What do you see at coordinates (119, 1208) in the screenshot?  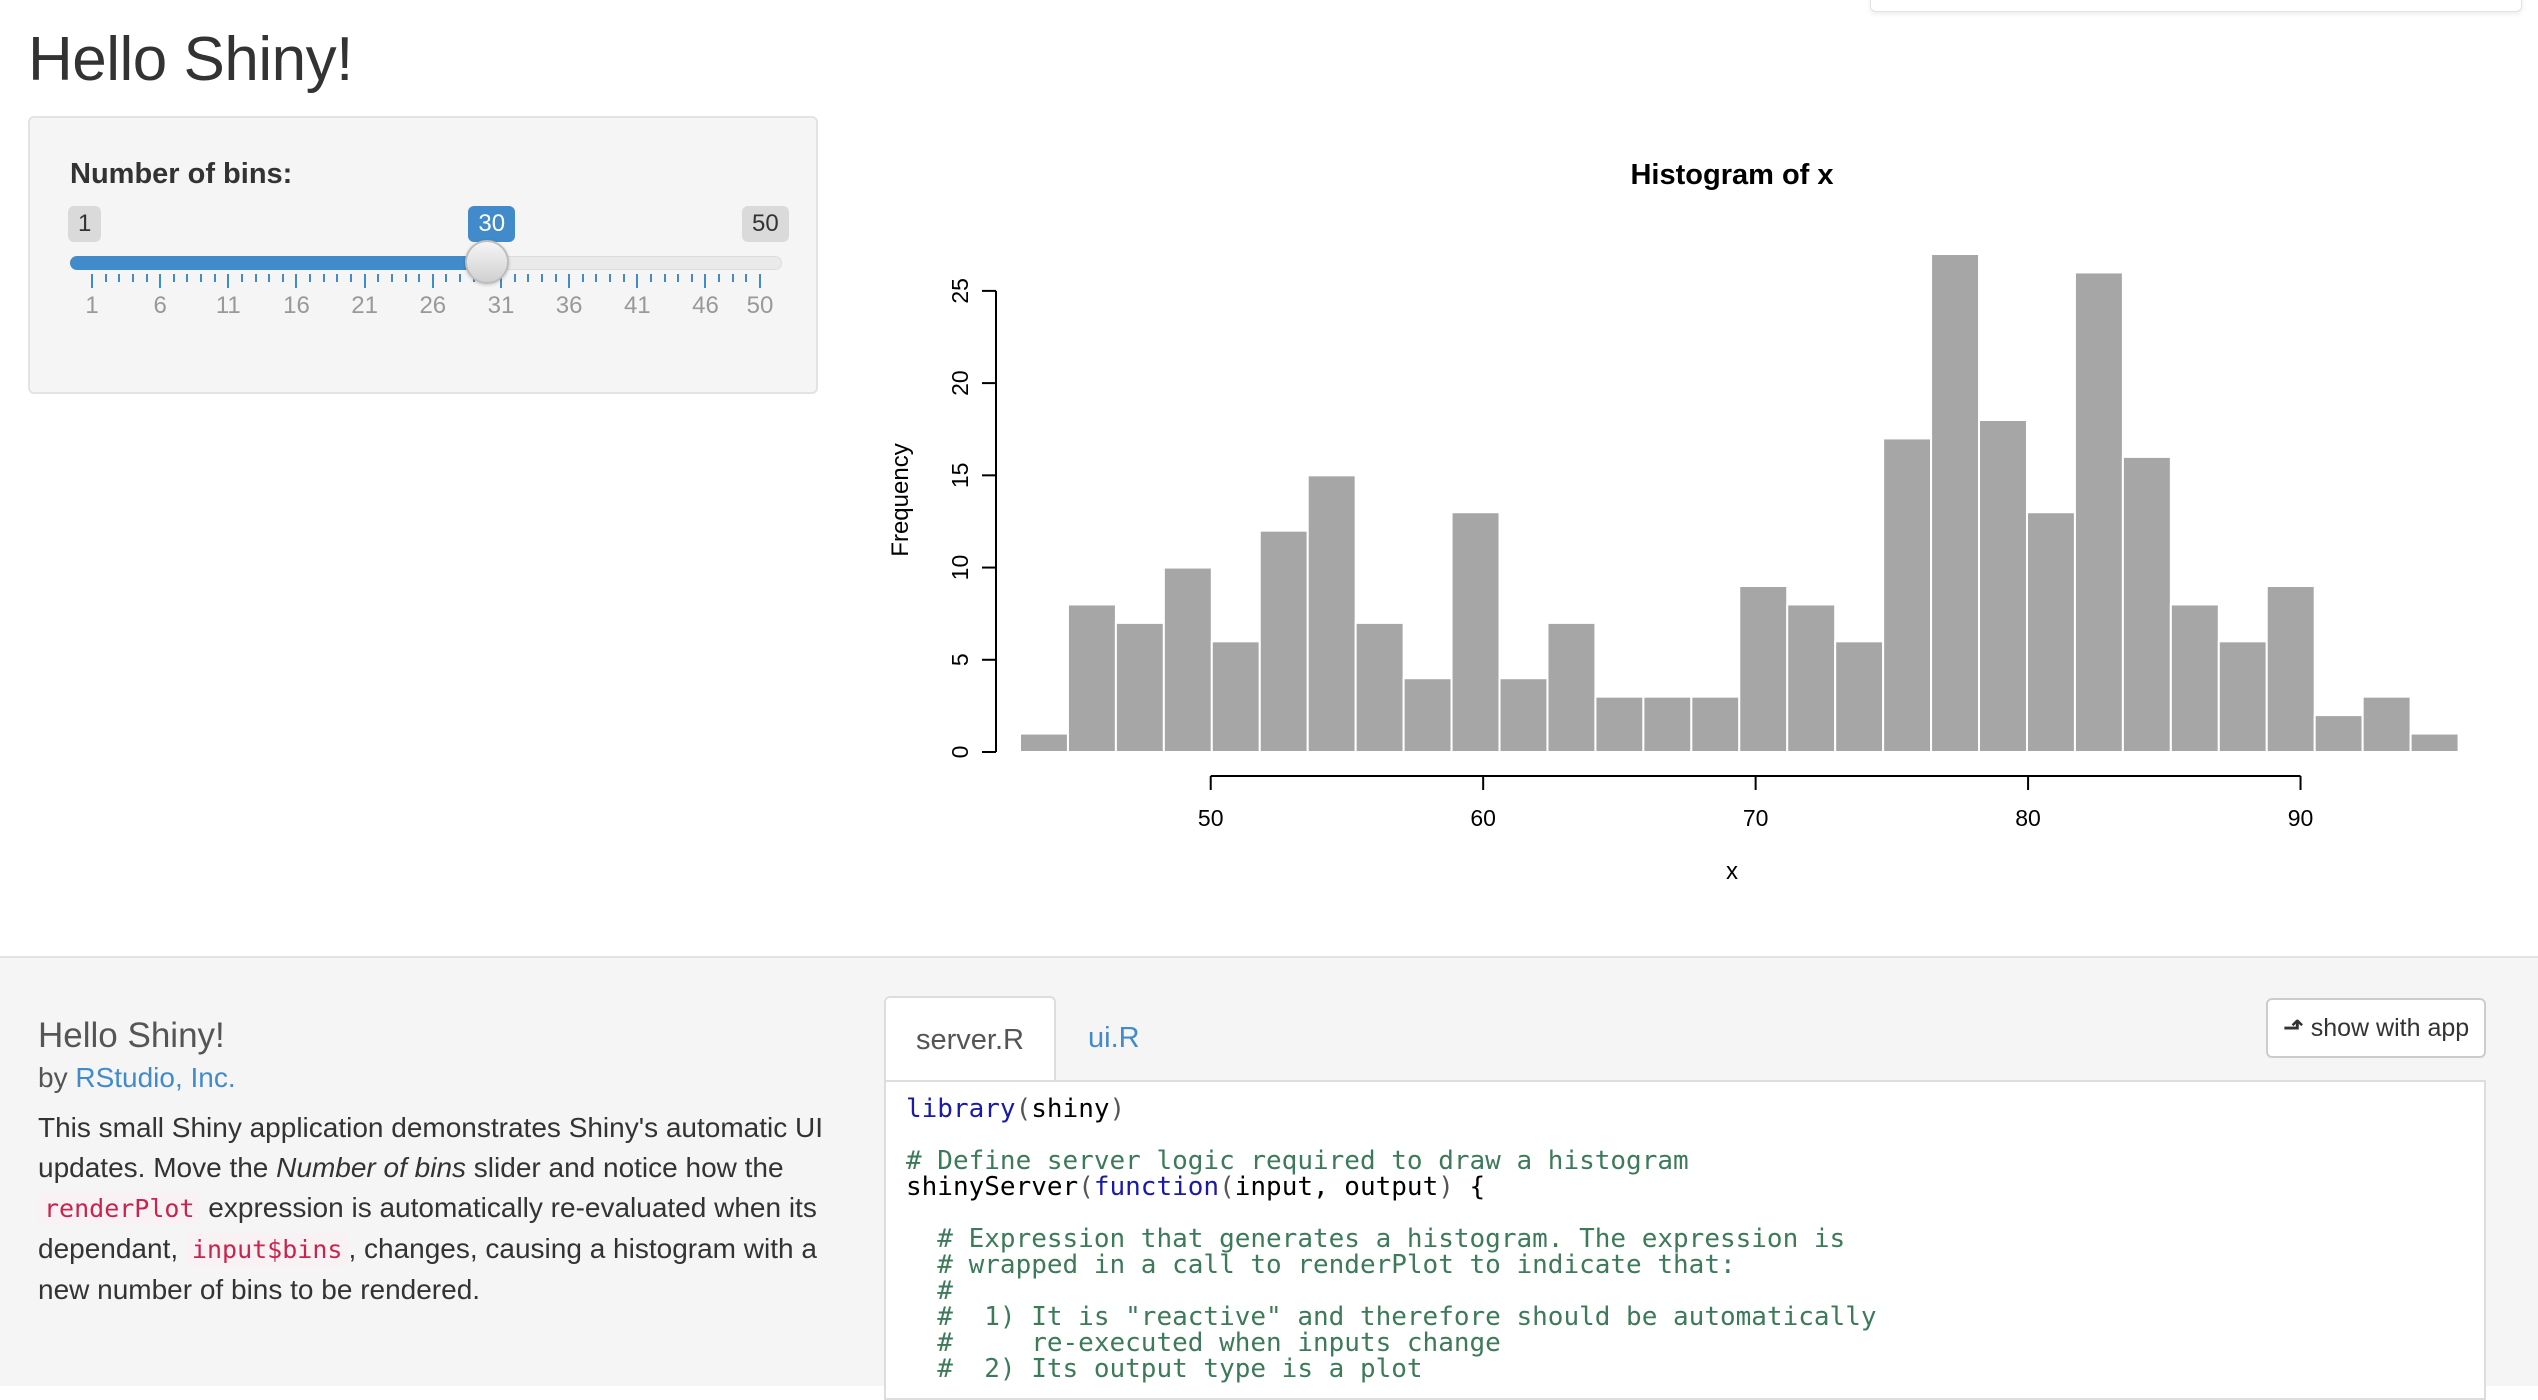 I see `inline-code-renderplot: renderPlot` at bounding box center [119, 1208].